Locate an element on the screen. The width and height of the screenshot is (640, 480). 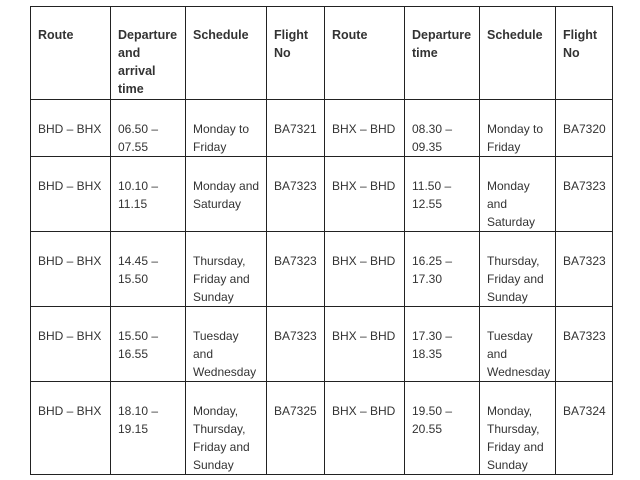
cell-schedule: Monday and Saturday is located at coordinates (226, 194).